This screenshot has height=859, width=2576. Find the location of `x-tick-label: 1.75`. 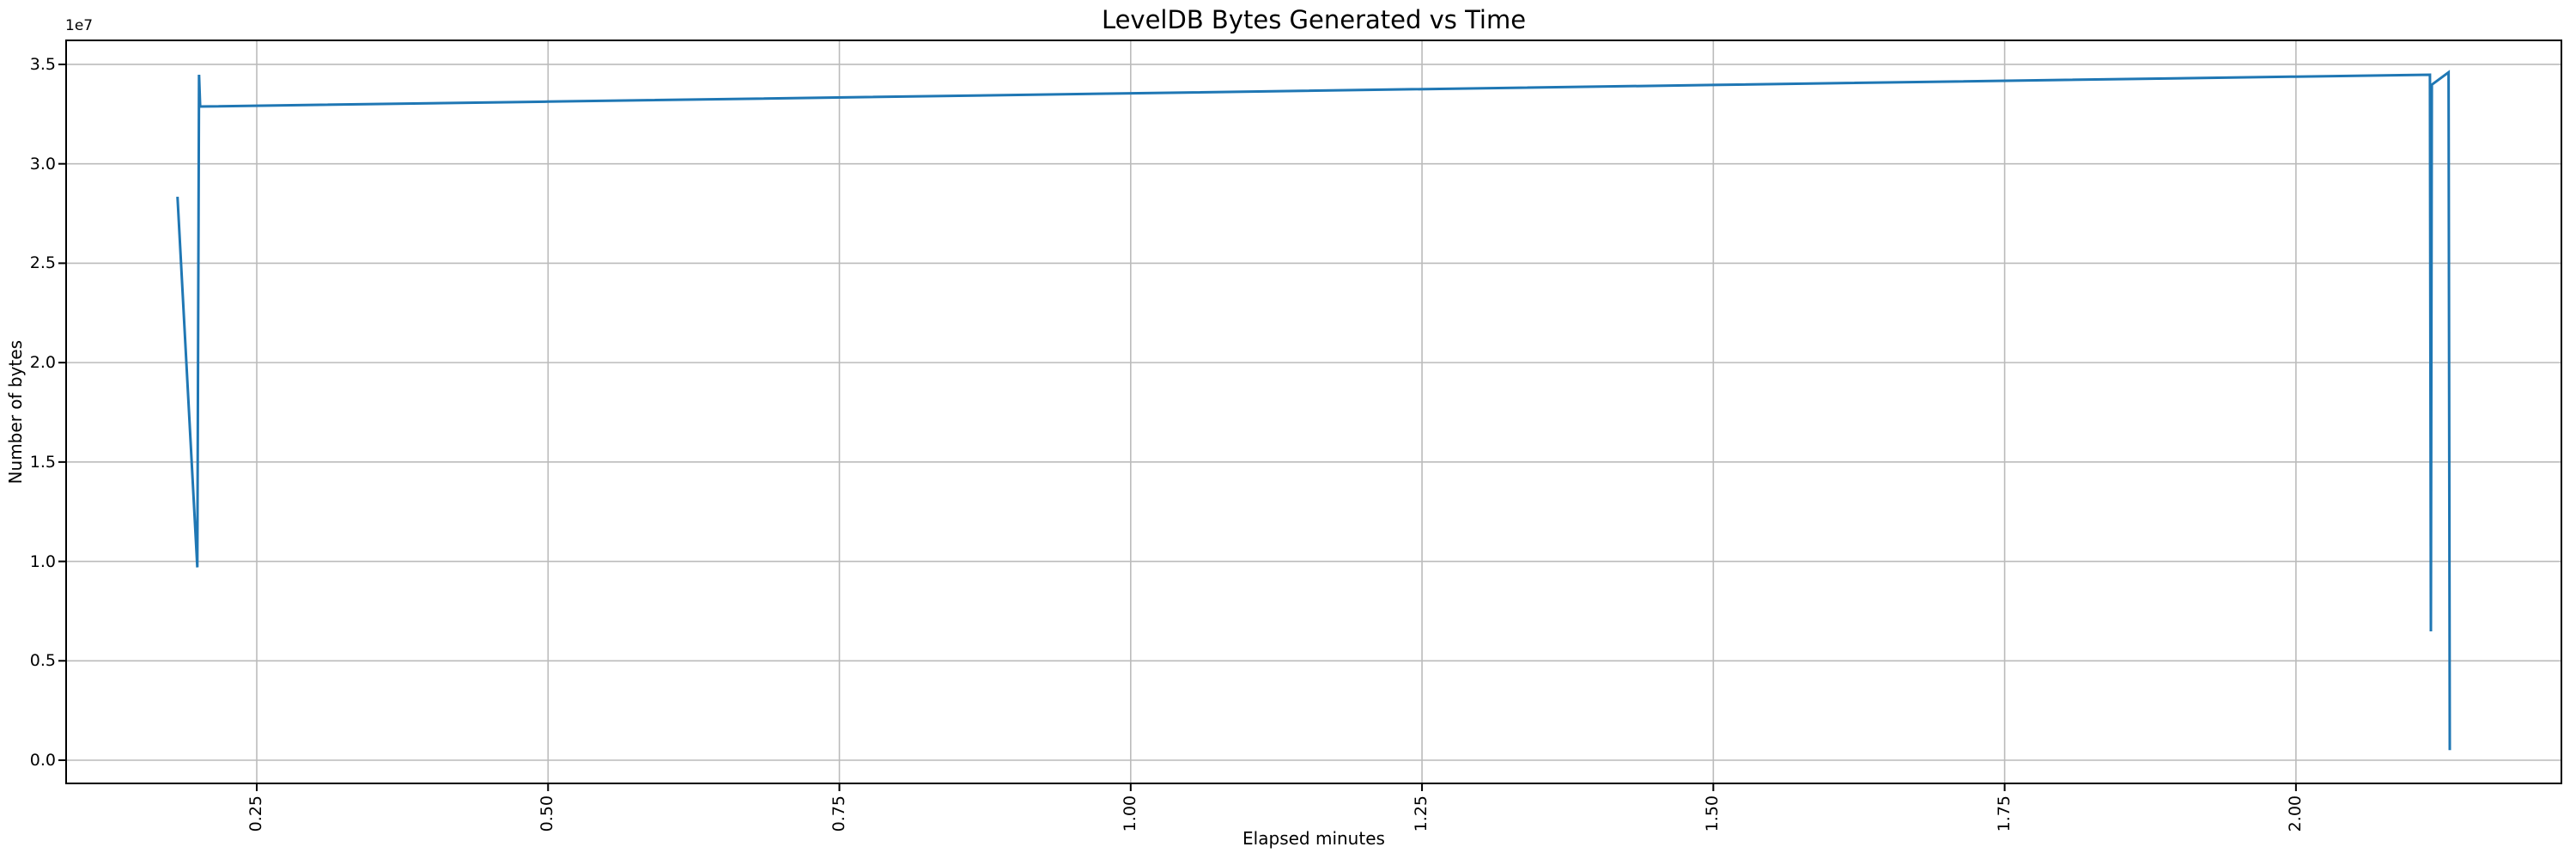

x-tick-label: 1.75 is located at coordinates (2004, 814).